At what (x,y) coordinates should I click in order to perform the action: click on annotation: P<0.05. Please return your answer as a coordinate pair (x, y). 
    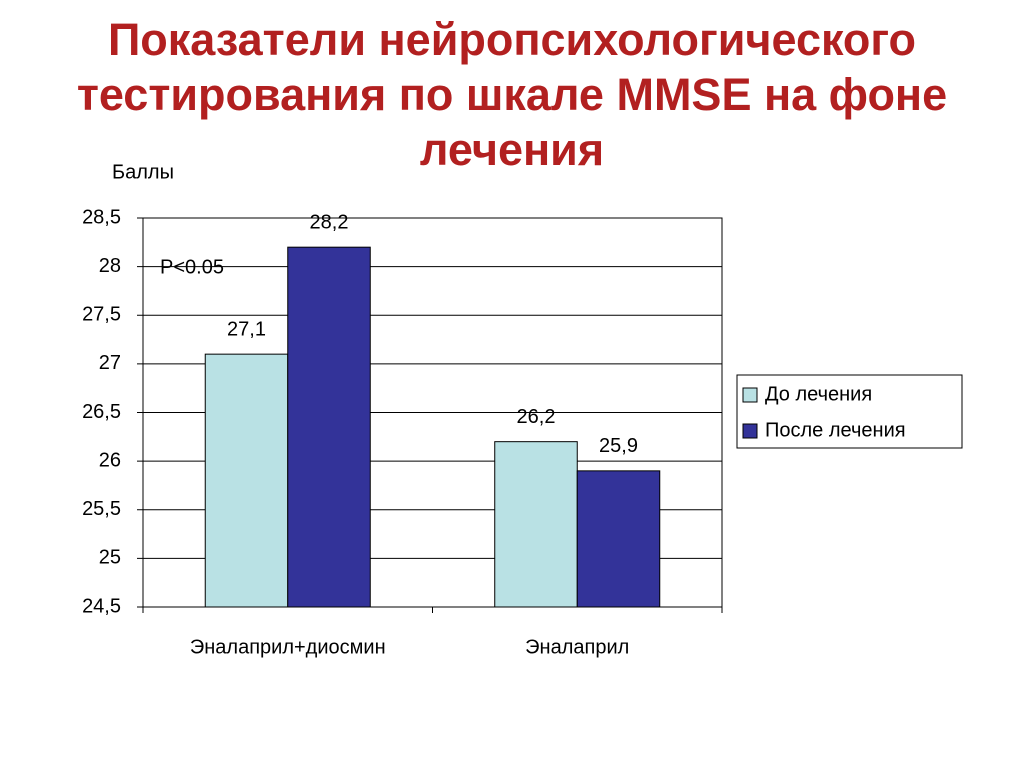
    Looking at the image, I should click on (192, 267).